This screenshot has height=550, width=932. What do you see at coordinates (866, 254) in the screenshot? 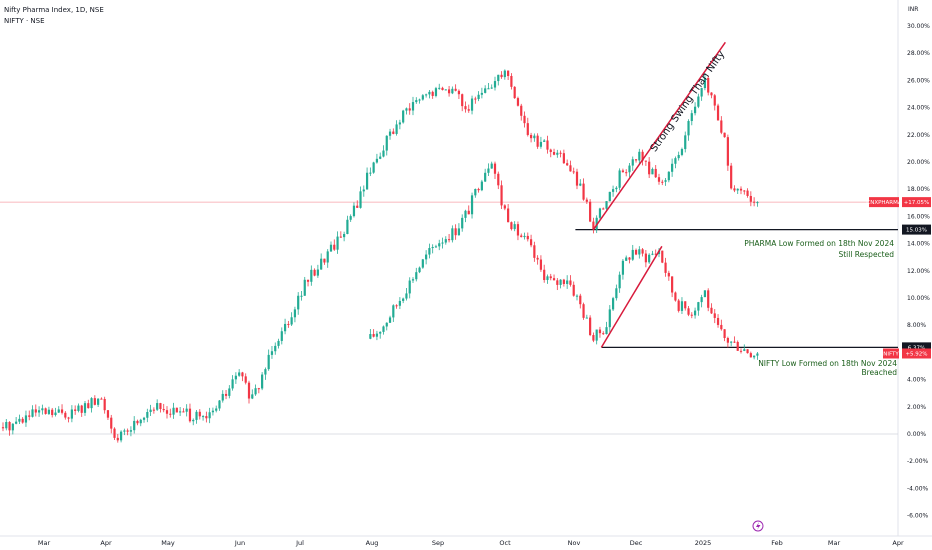
I see `pharma-annotation-line: Still Respected` at bounding box center [866, 254].